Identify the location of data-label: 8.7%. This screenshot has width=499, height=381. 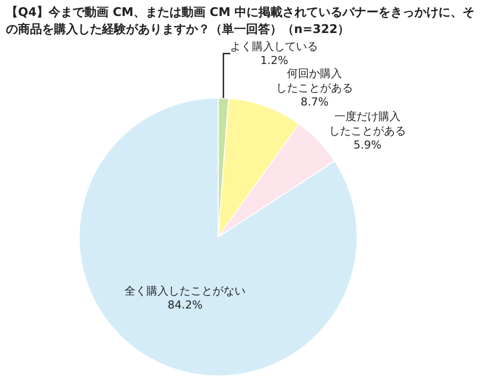
(314, 102).